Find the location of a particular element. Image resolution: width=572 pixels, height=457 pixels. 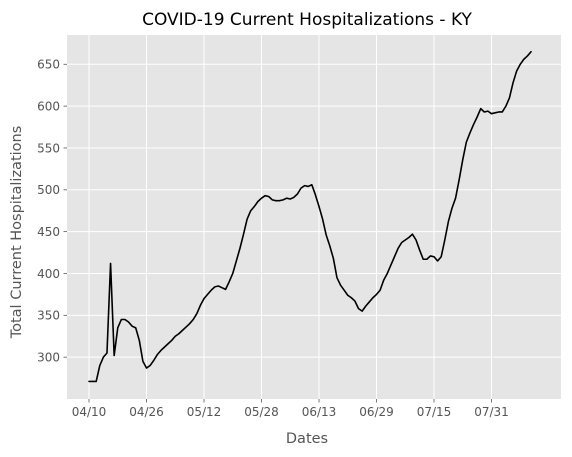

y-tick-label-400: 400 is located at coordinates (48, 274).